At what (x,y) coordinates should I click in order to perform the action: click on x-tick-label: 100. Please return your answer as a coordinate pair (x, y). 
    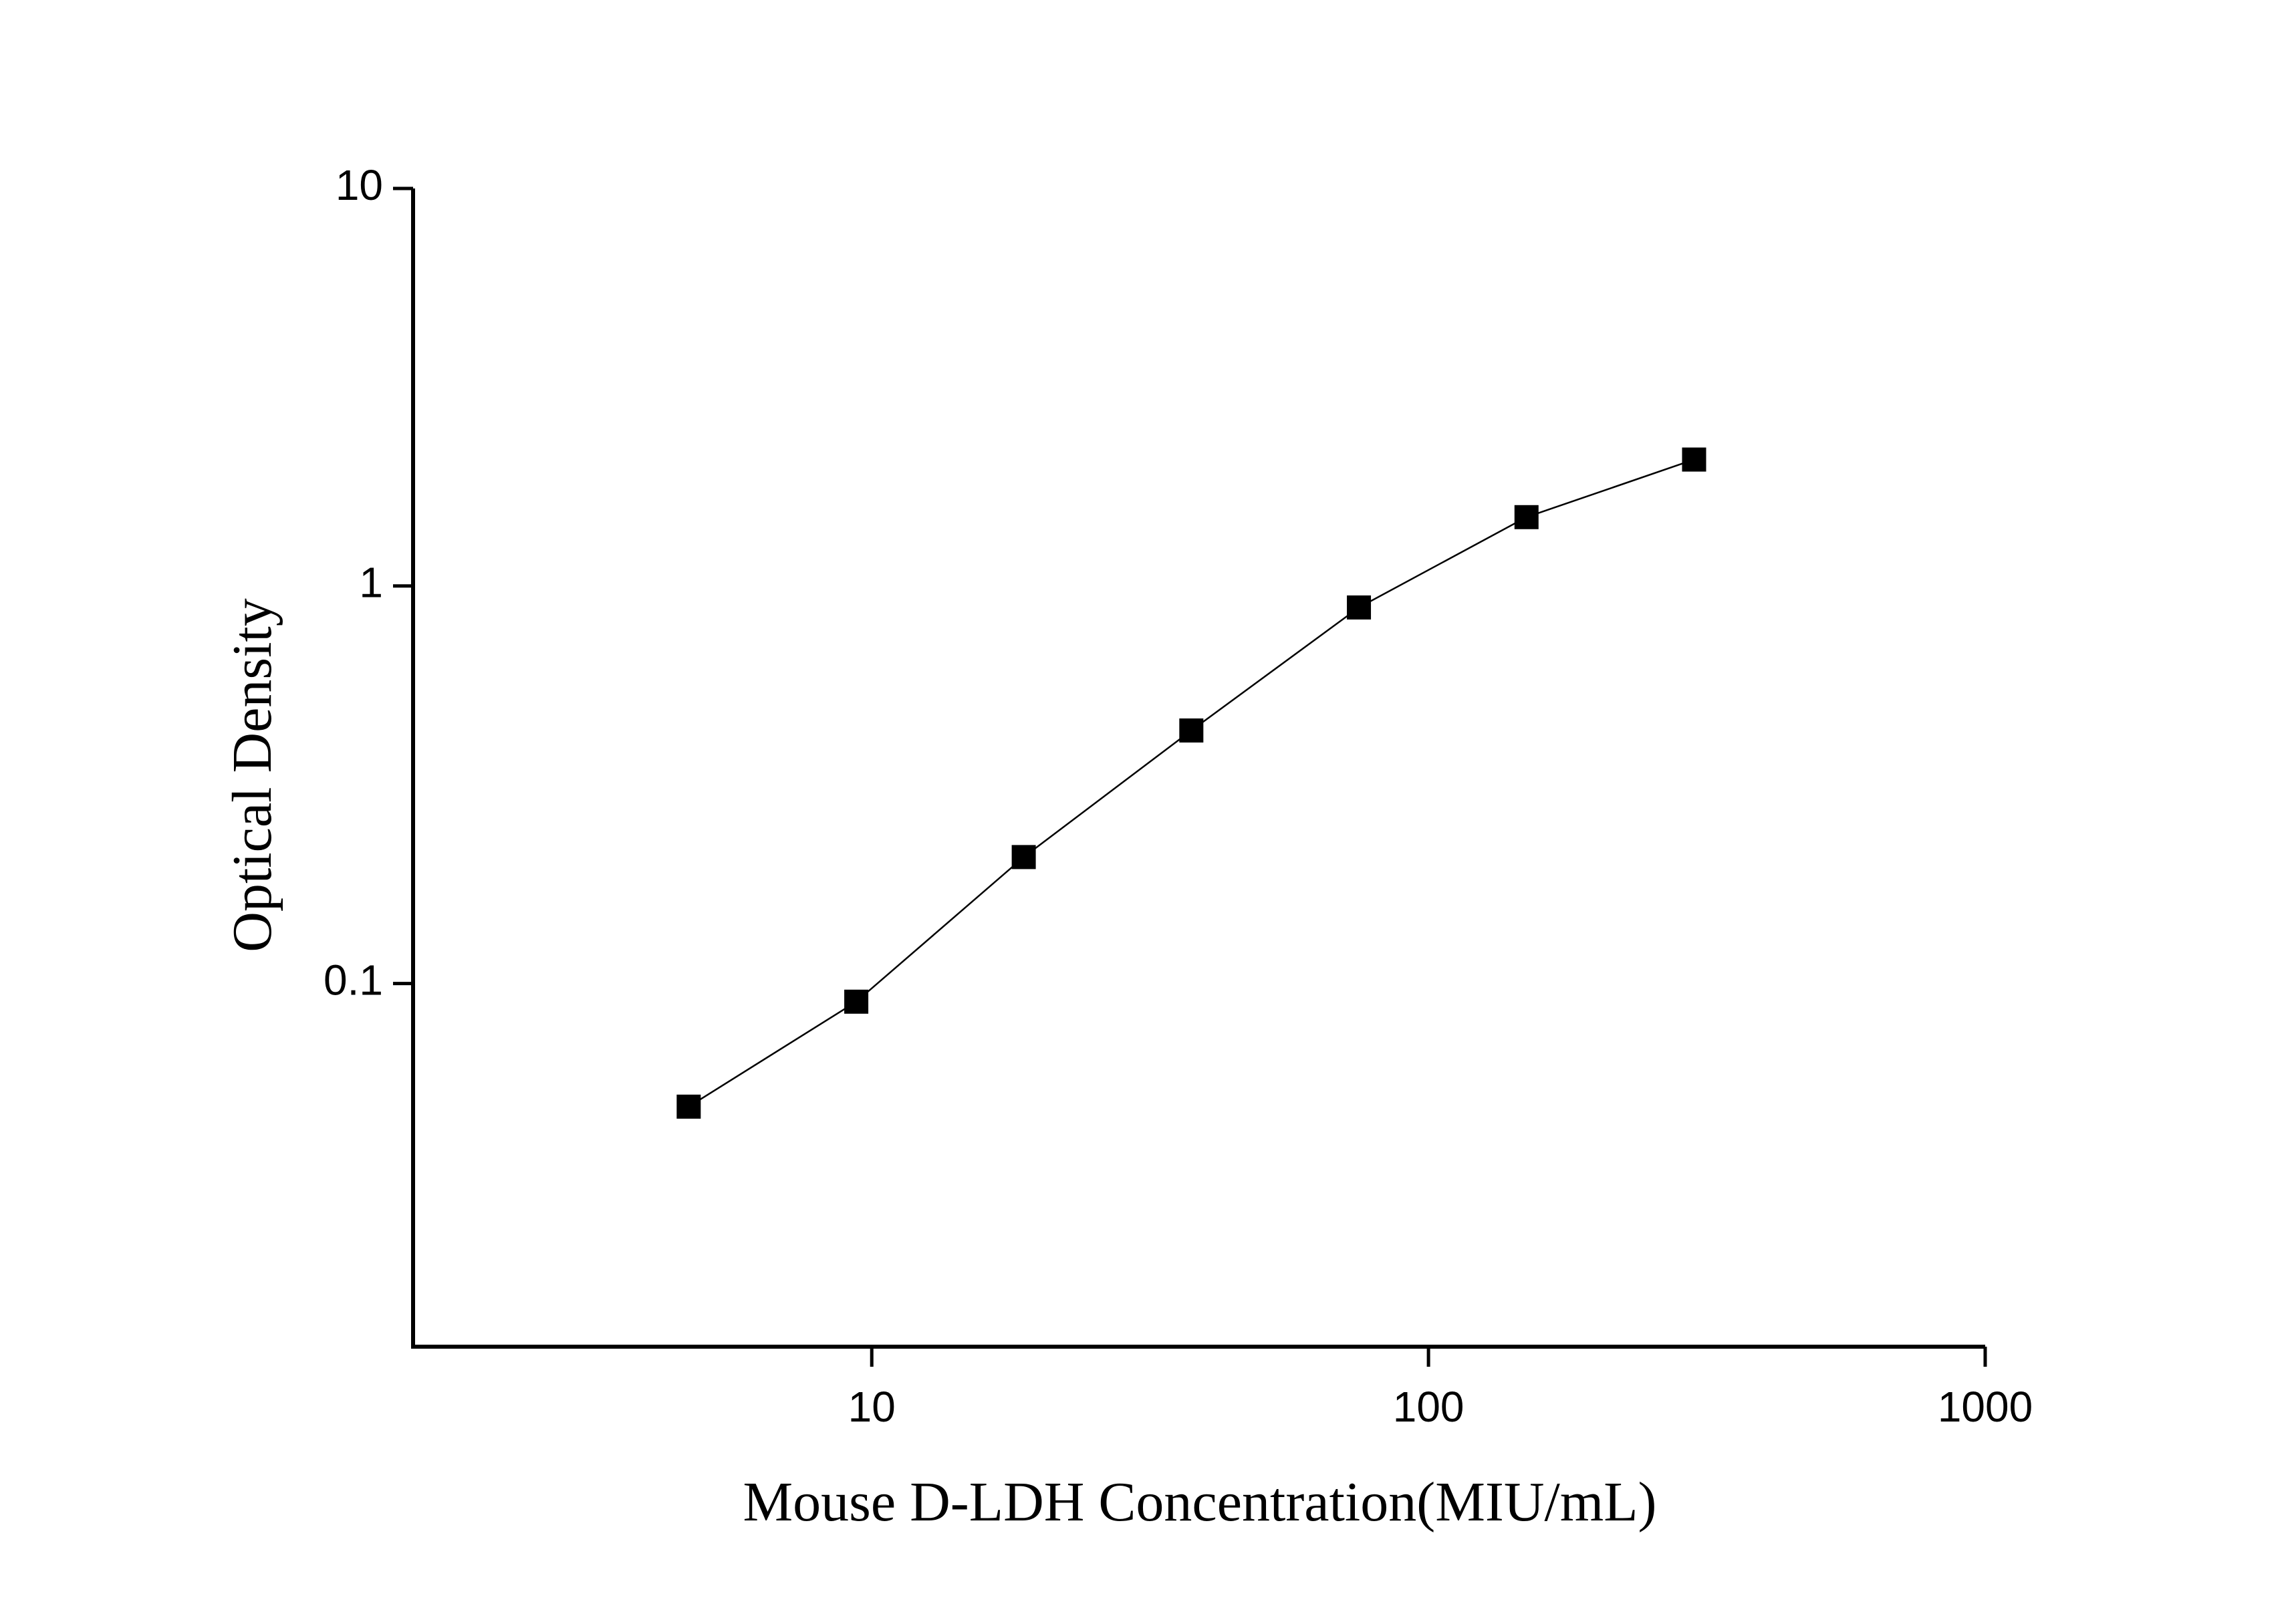
    Looking at the image, I should click on (1428, 1407).